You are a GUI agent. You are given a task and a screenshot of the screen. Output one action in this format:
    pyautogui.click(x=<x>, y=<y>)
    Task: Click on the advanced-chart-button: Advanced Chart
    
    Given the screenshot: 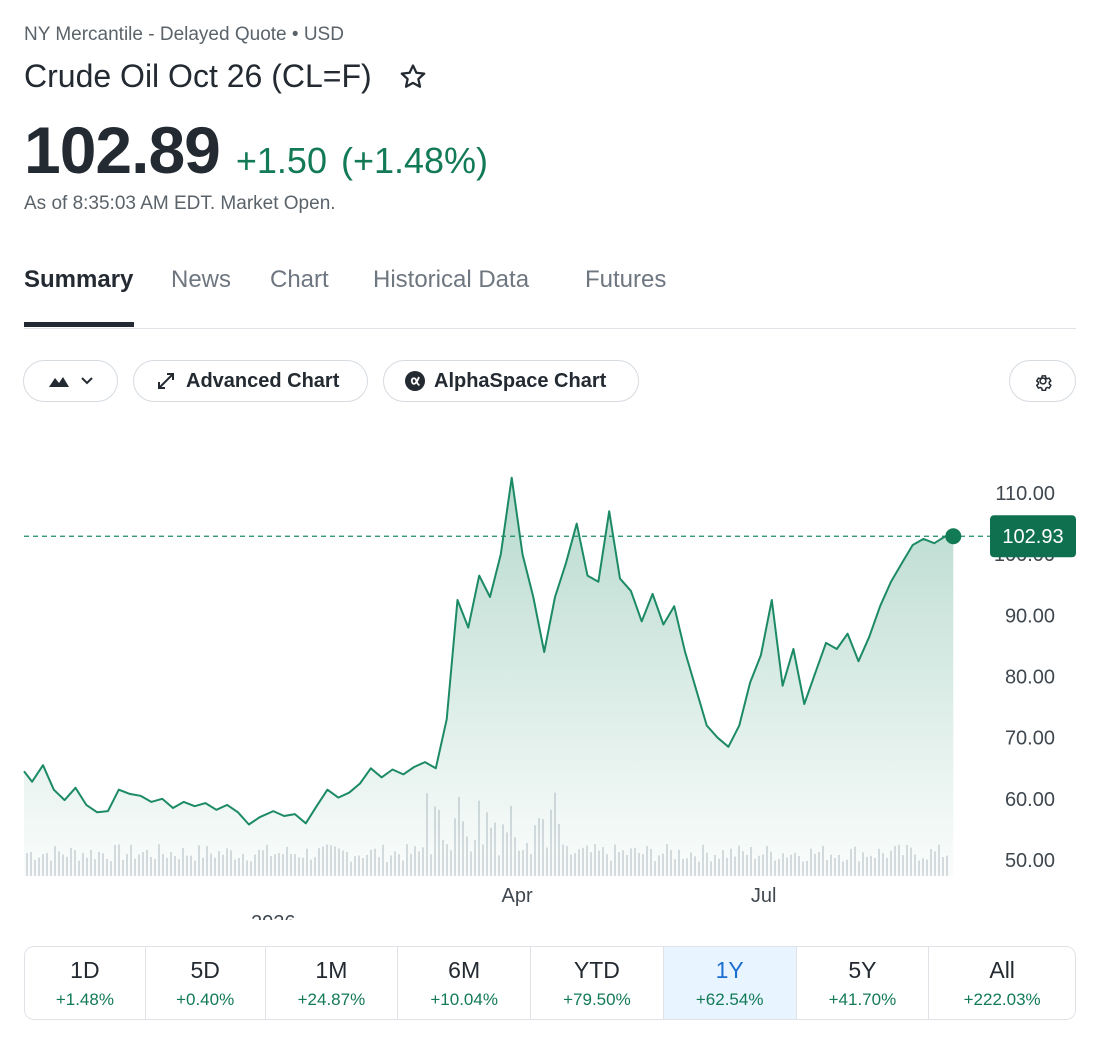 What is the action you would take?
    pyautogui.click(x=250, y=381)
    